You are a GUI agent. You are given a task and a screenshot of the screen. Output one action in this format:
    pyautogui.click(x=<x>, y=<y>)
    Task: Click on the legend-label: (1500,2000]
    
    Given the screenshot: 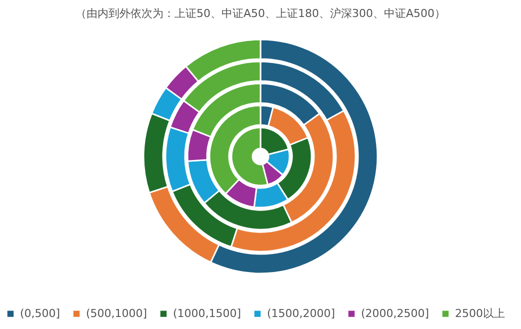 What is the action you would take?
    pyautogui.click(x=301, y=313)
    